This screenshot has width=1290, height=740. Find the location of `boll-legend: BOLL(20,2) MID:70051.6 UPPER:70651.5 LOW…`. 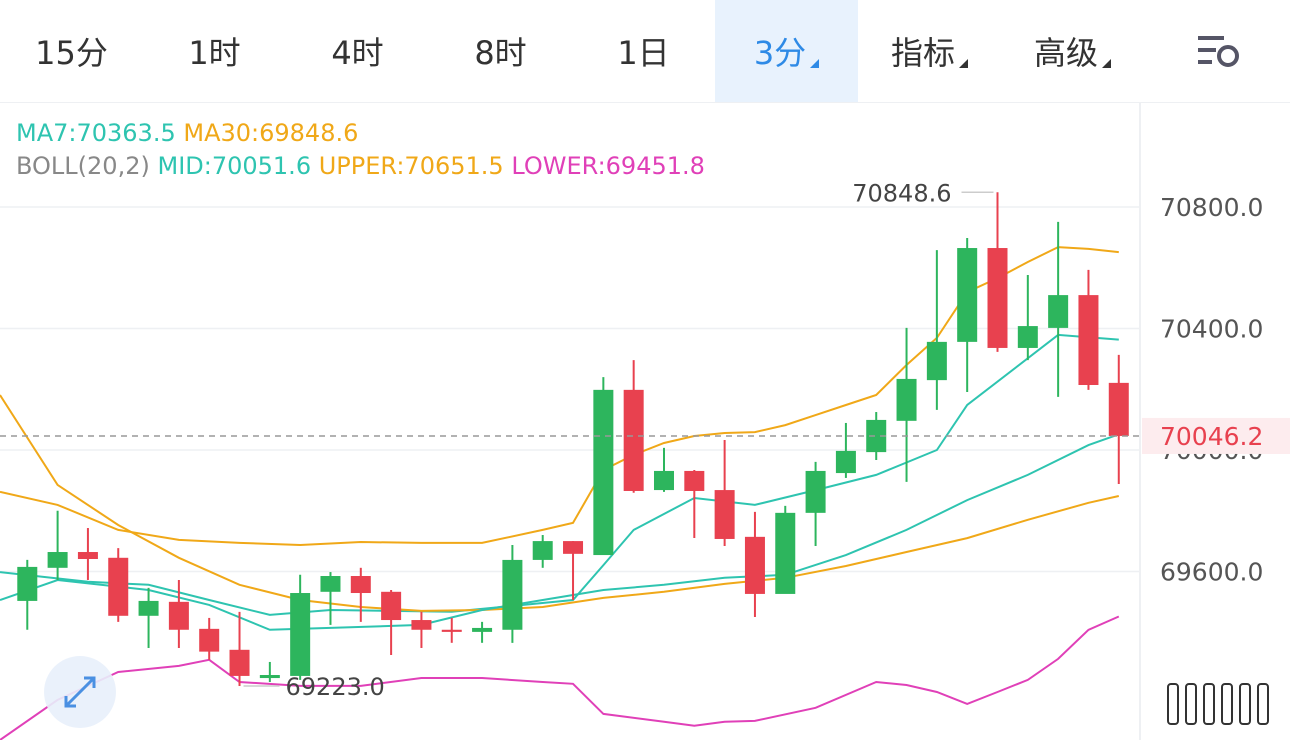

boll-legend: BOLL(20,2) MID:70051.6 UPPER:70651.5 LOW… is located at coordinates (360, 166).